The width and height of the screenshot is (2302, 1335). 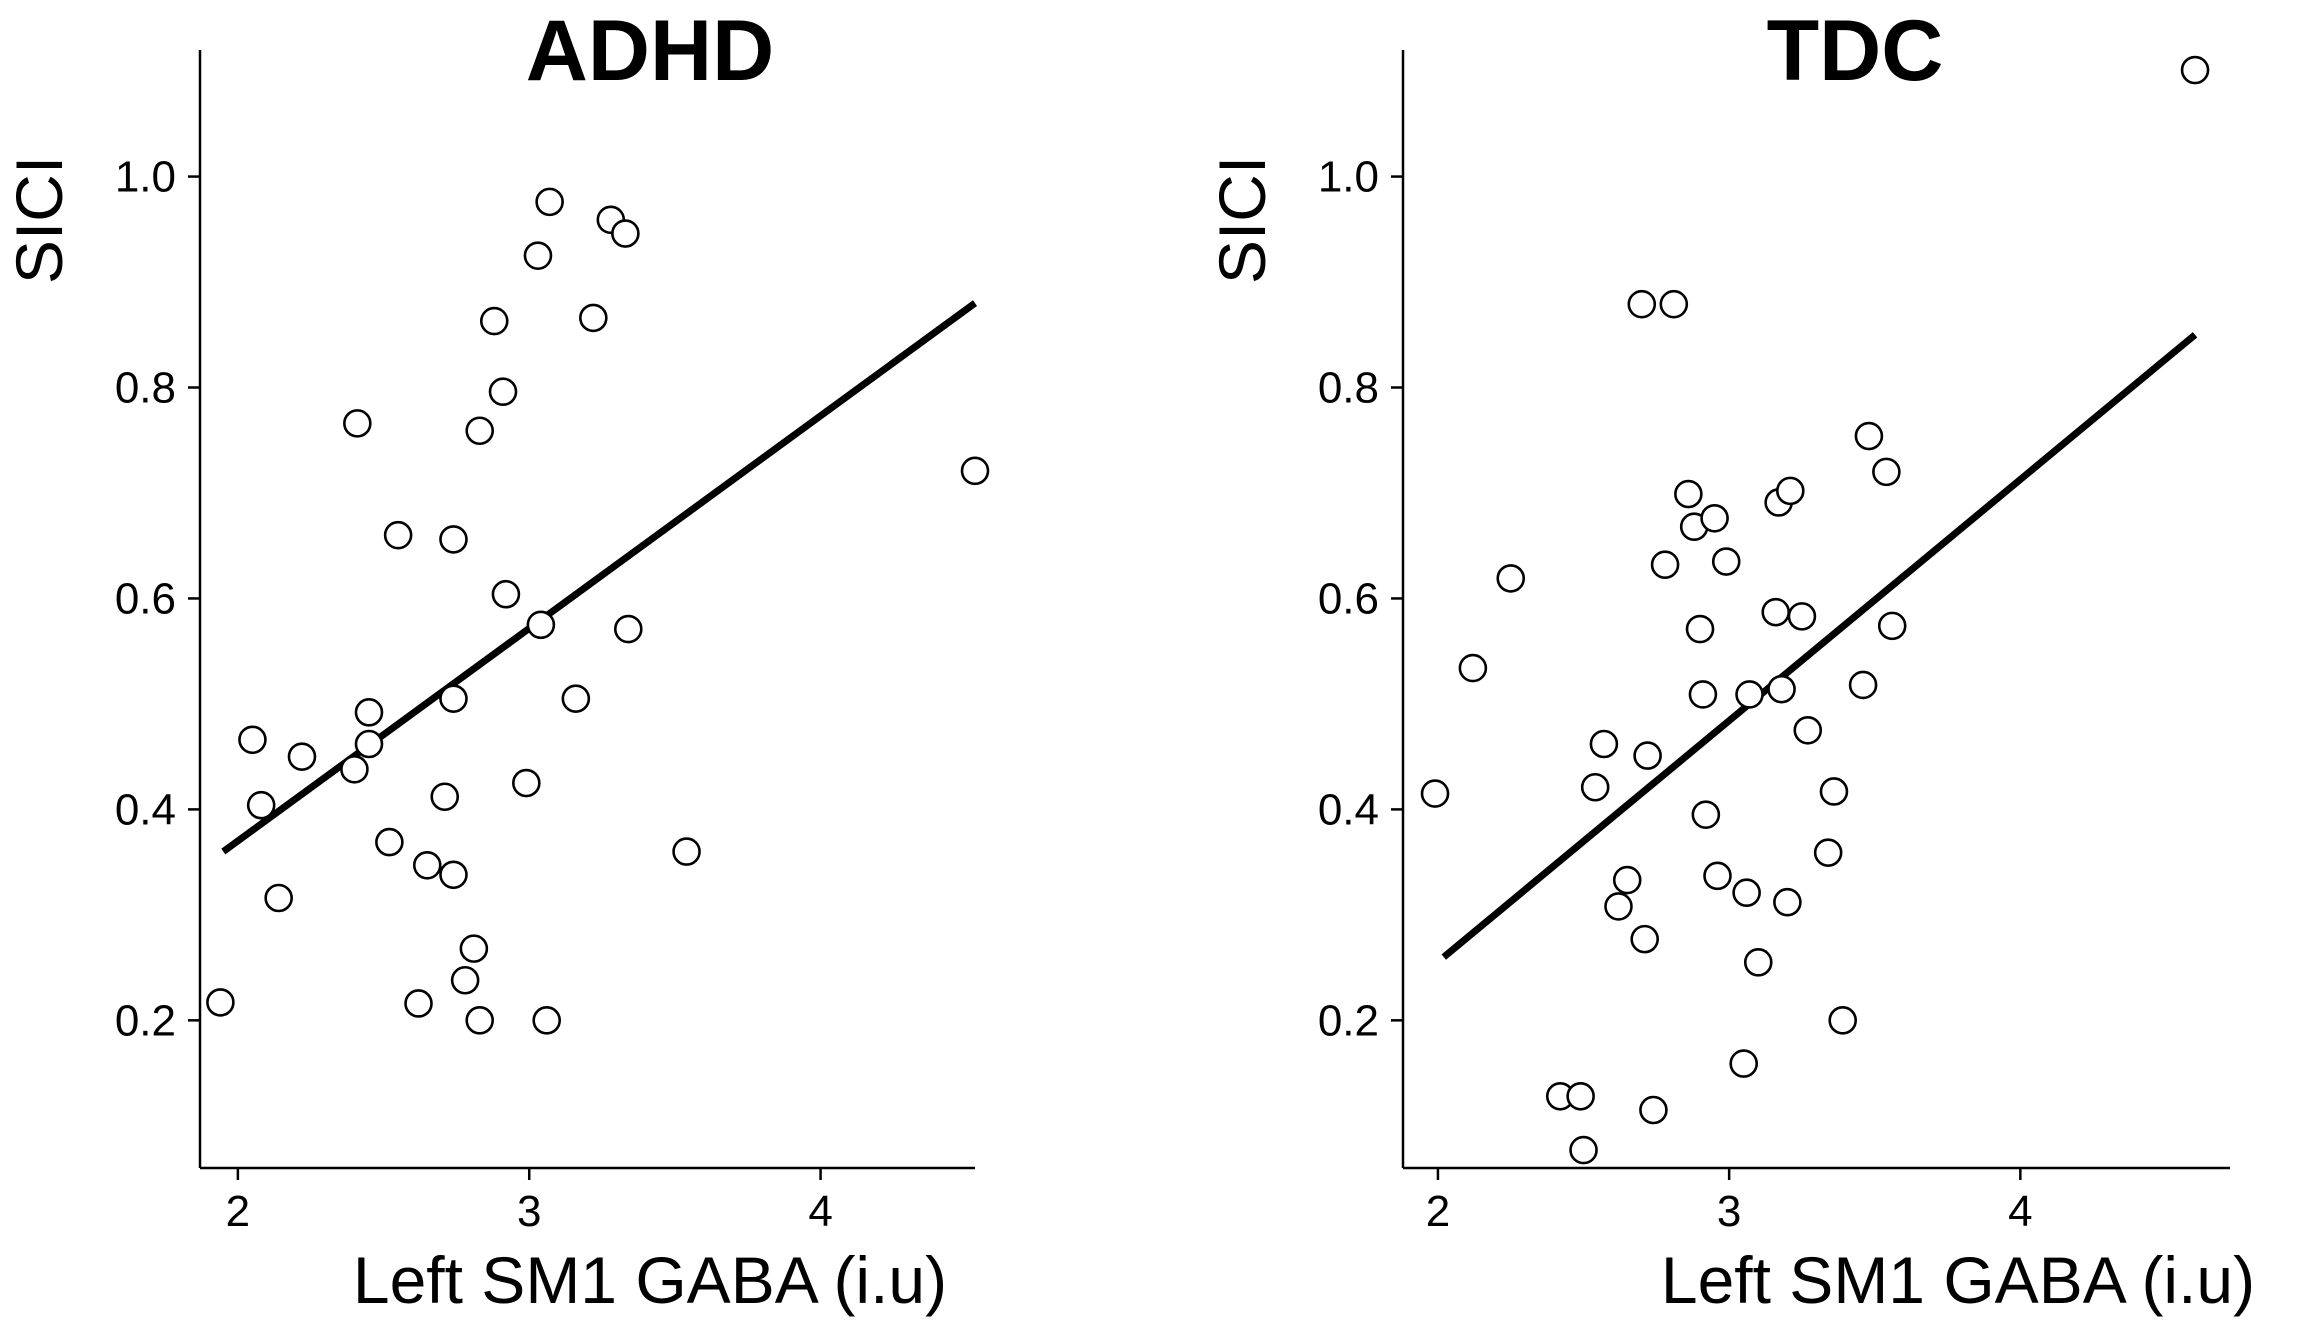 What do you see at coordinates (1348, 1020) in the screenshot?
I see `tdc-y-tick-label: 0.2` at bounding box center [1348, 1020].